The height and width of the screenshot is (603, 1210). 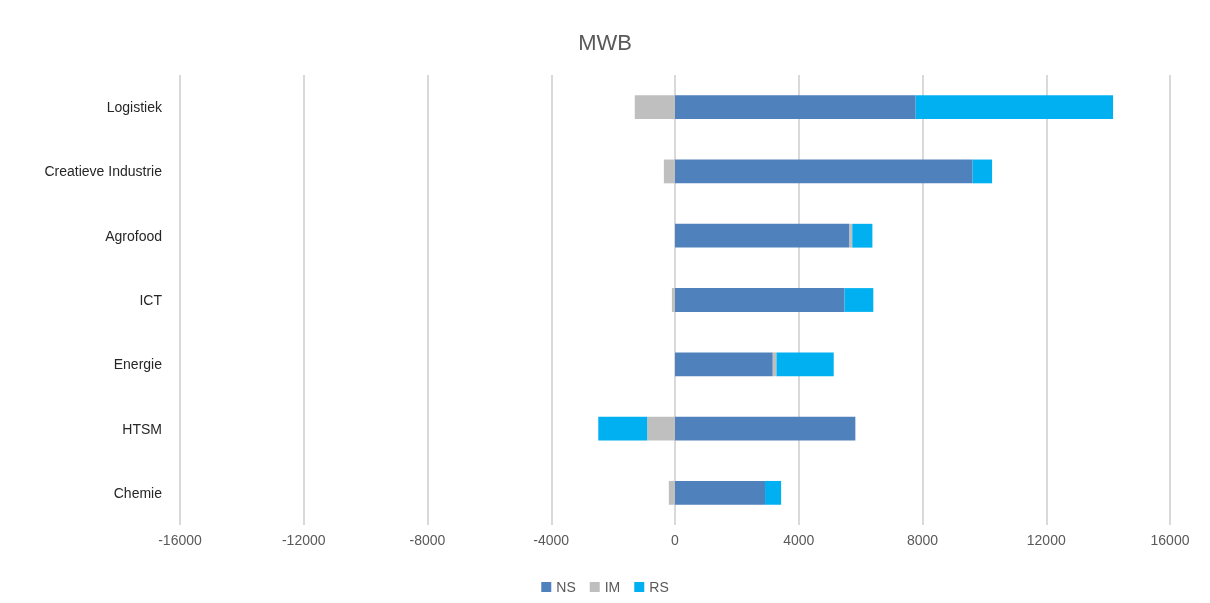 What do you see at coordinates (1046, 540) in the screenshot?
I see `x-tick-label: 12000` at bounding box center [1046, 540].